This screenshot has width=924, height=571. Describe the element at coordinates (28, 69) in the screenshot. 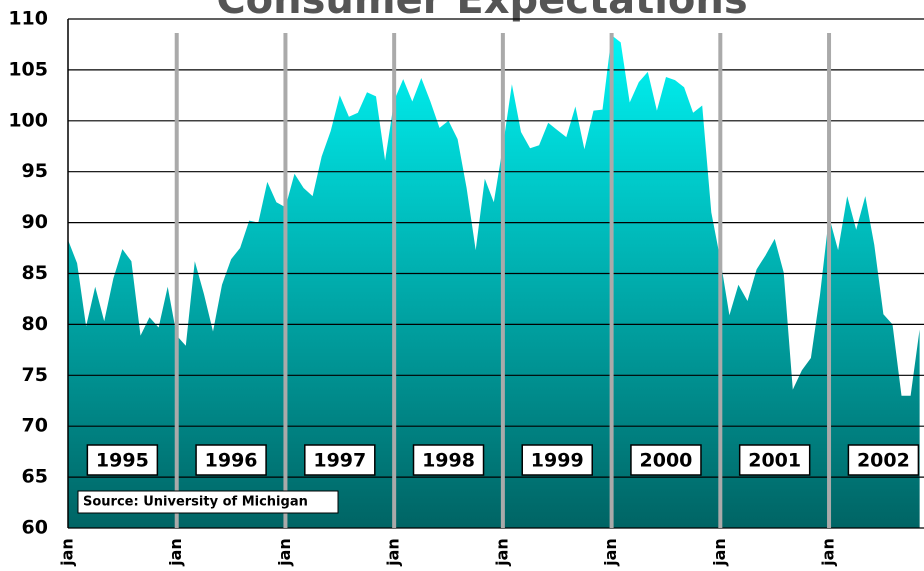

I see `y-tick-label: 105` at that location.